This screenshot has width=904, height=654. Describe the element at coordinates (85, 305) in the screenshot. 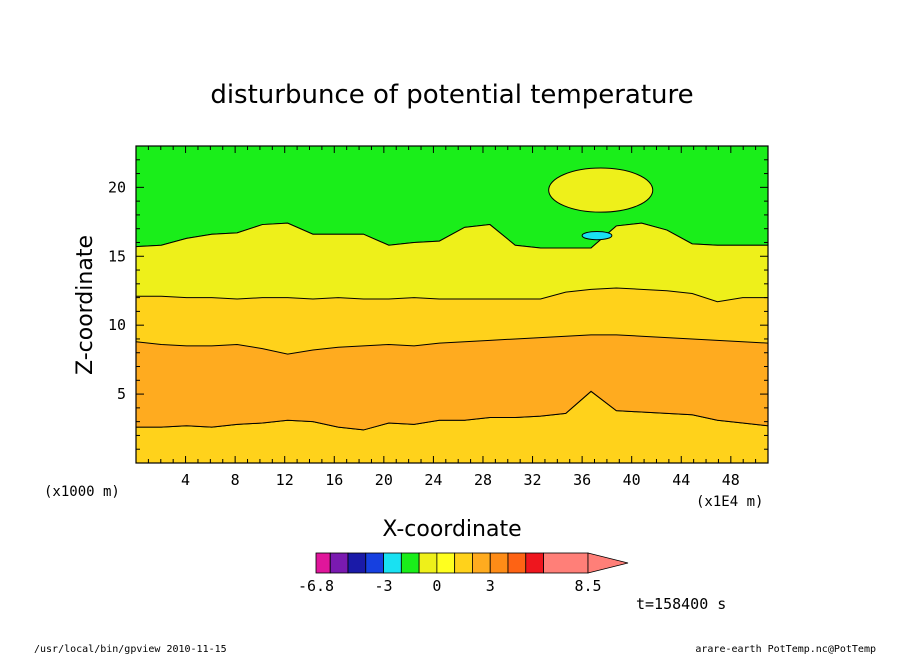

I see `y-axis-label: Z-coordinate` at that location.